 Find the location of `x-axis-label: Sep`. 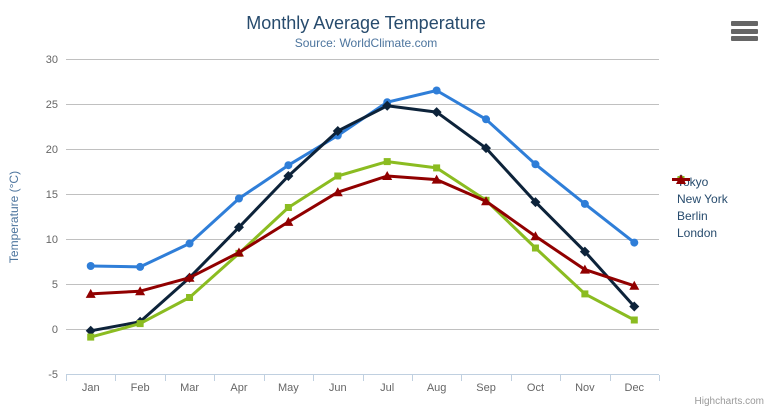

x-axis-label: Sep is located at coordinates (486, 388).